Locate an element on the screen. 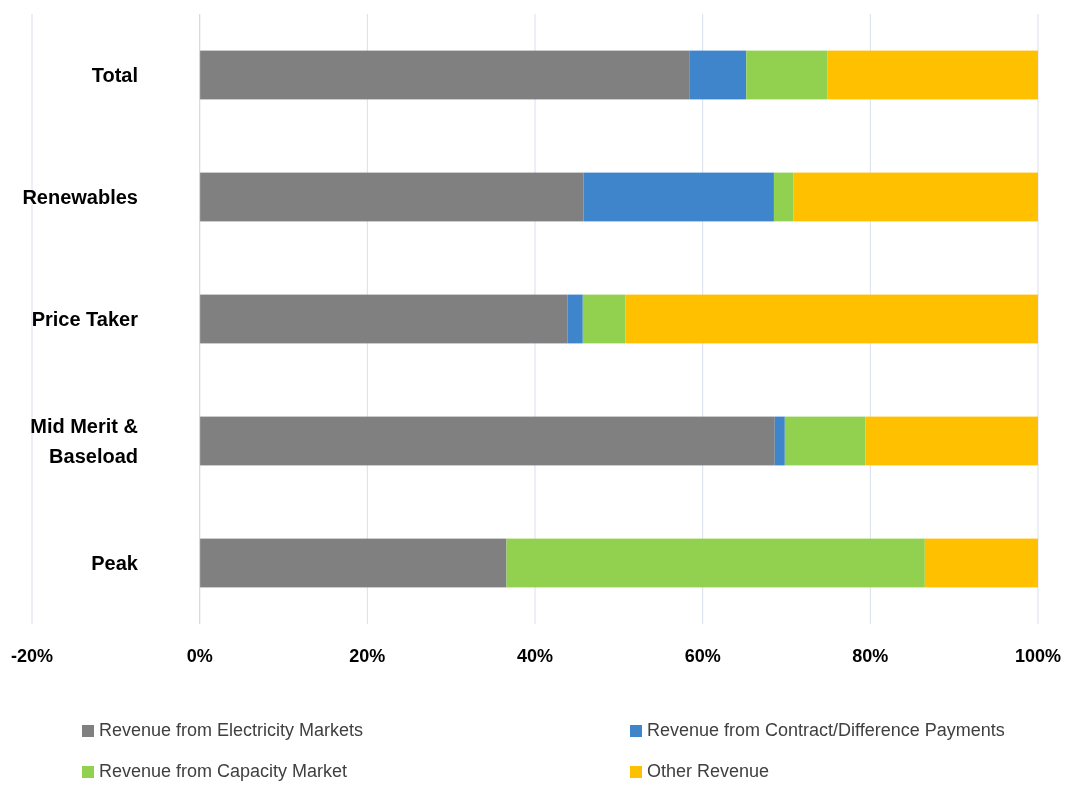 The image size is (1069, 787). x-tick-label: 20% is located at coordinates (367, 656).